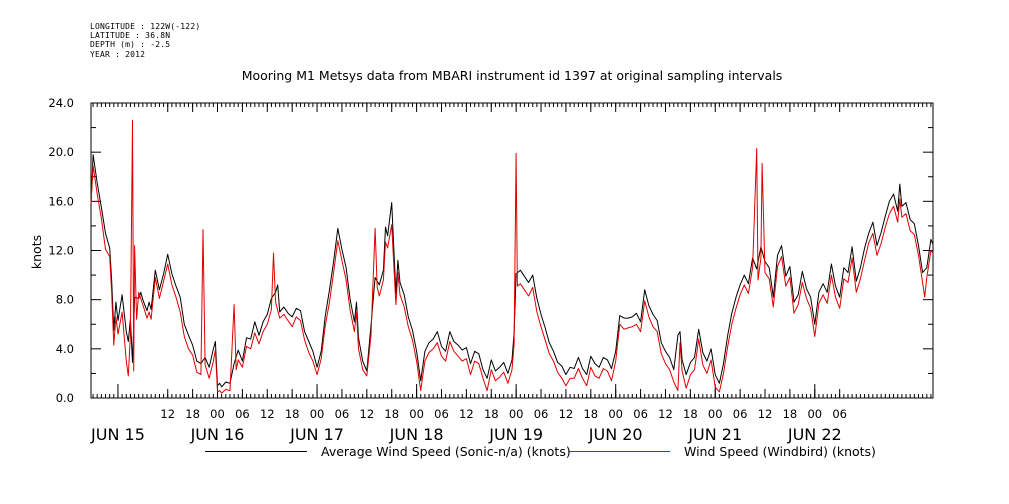  I want to click on x-date-label: JUN 15, so click(117, 434).